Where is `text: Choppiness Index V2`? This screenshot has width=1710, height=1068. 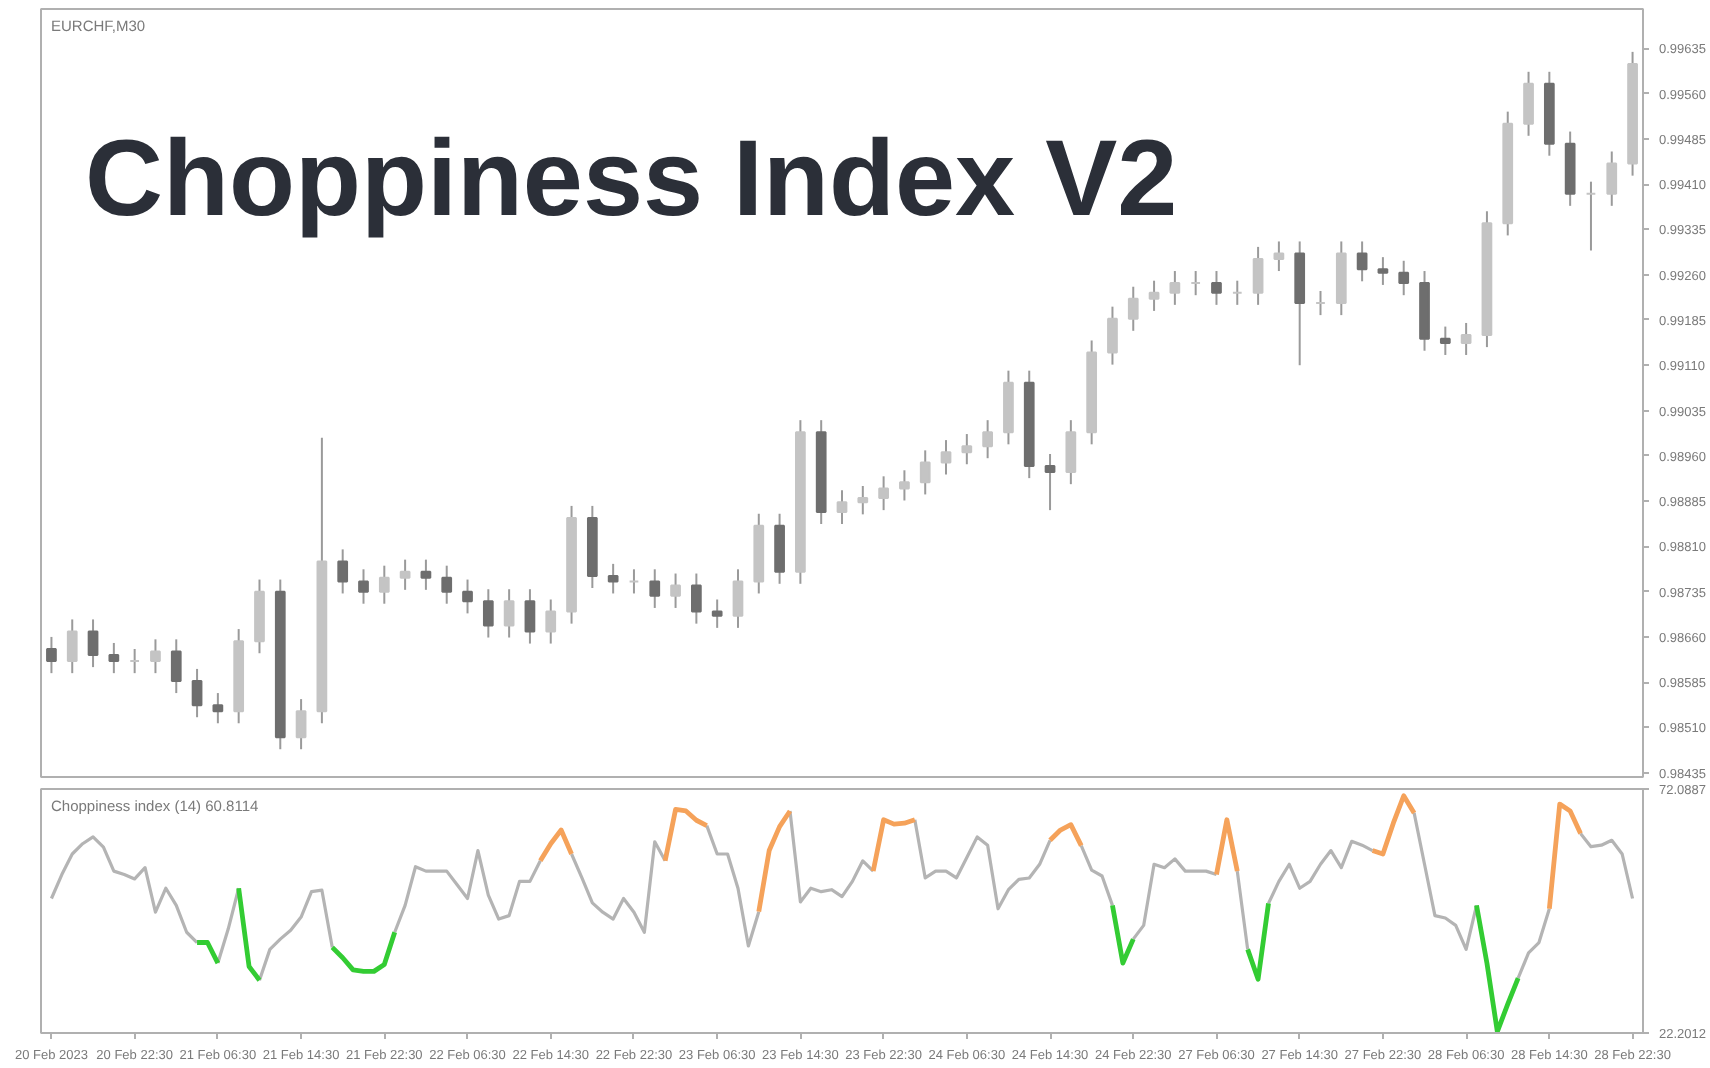
text: Choppiness Index V2 is located at coordinates (631, 179).